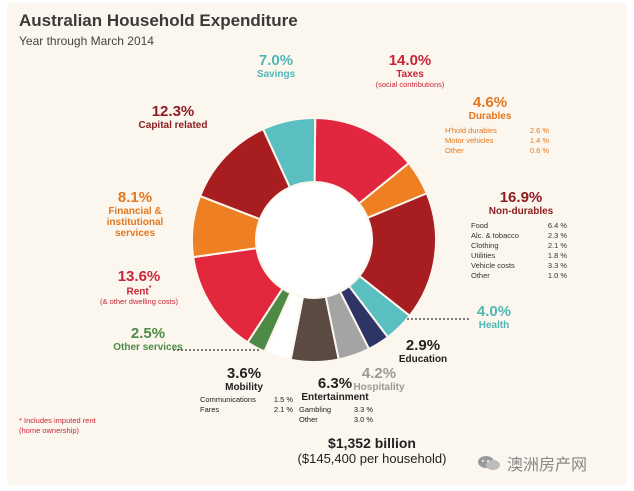  Describe the element at coordinates (228, 399) in the screenshot. I see `mobility-item-label: Communications` at that location.